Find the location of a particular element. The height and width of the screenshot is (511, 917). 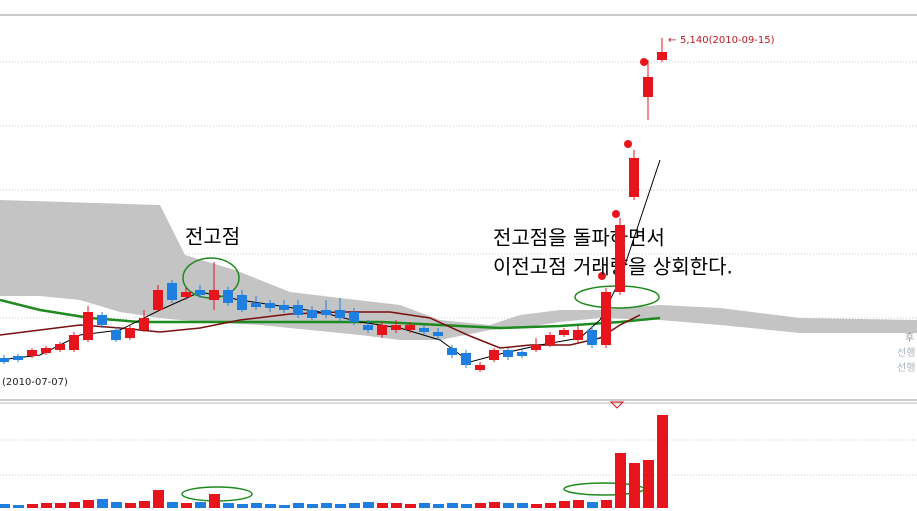

moving-average-mid is located at coordinates (320, 330).